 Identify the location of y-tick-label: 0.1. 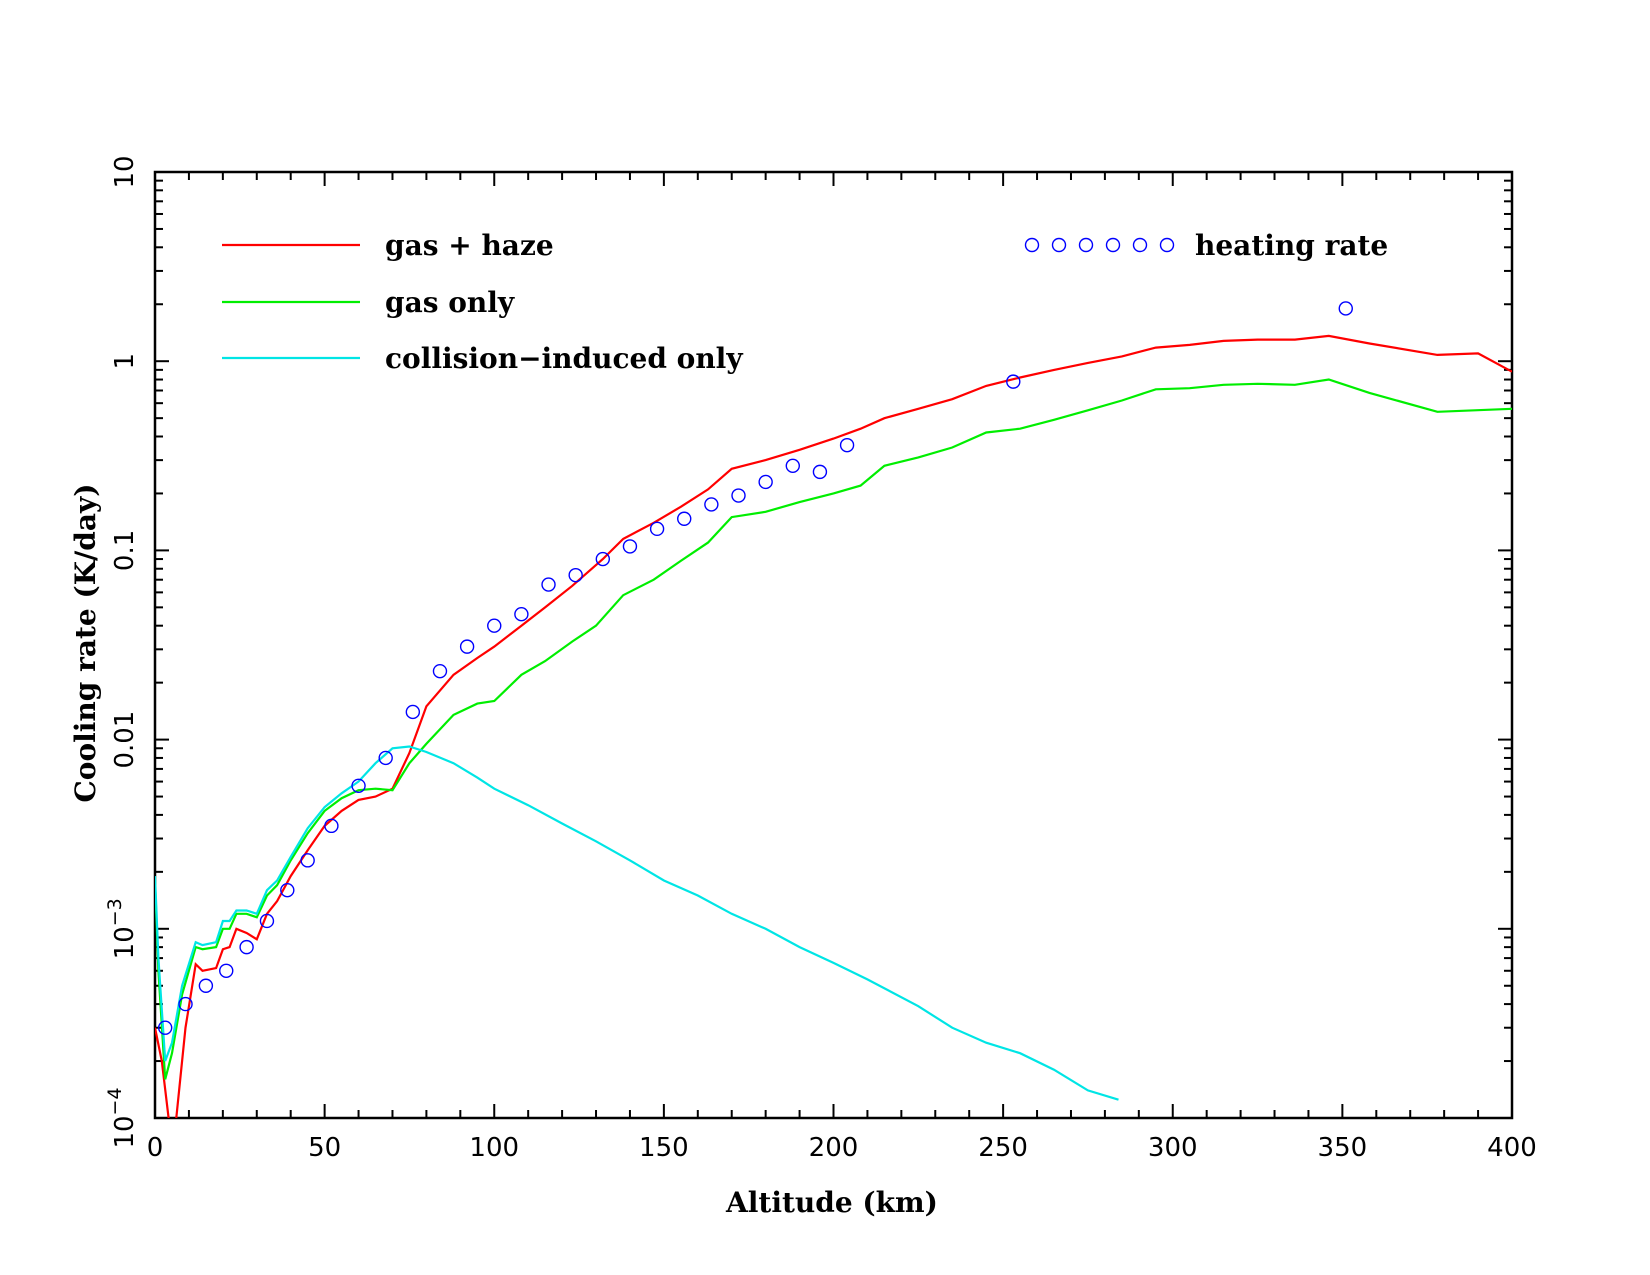
(125, 550).